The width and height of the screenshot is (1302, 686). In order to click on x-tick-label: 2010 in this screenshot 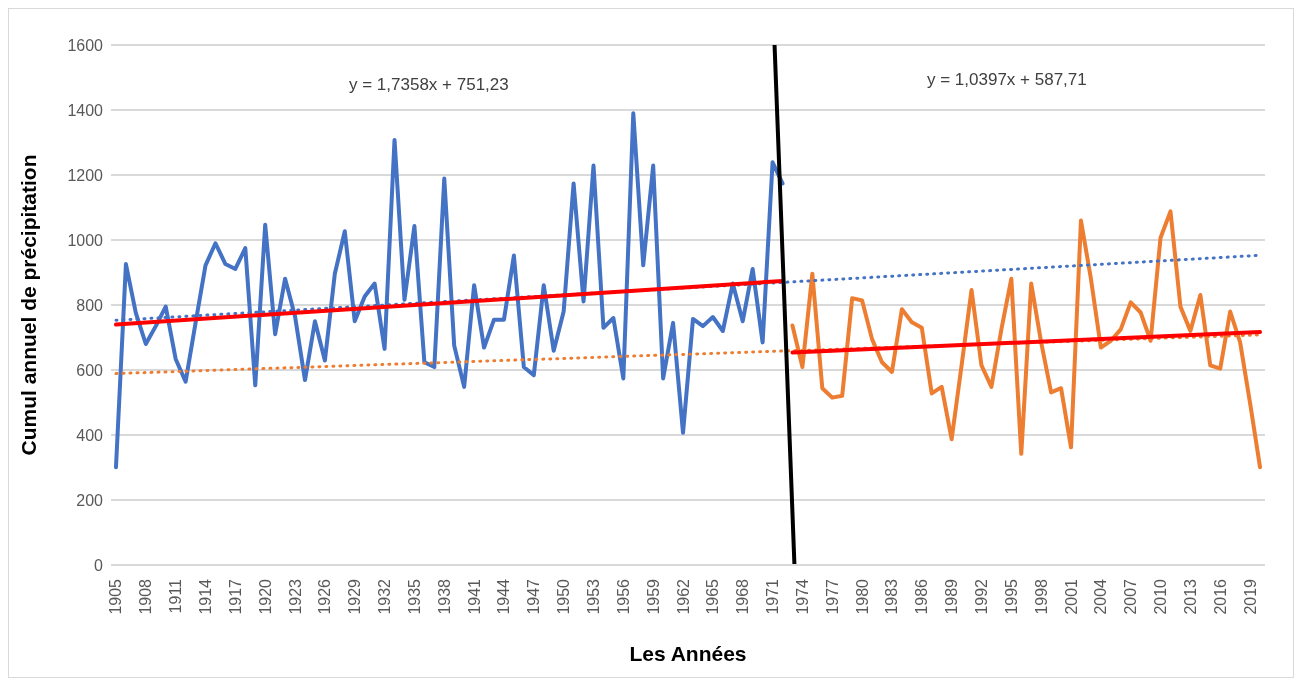, I will do `click(1161, 596)`.